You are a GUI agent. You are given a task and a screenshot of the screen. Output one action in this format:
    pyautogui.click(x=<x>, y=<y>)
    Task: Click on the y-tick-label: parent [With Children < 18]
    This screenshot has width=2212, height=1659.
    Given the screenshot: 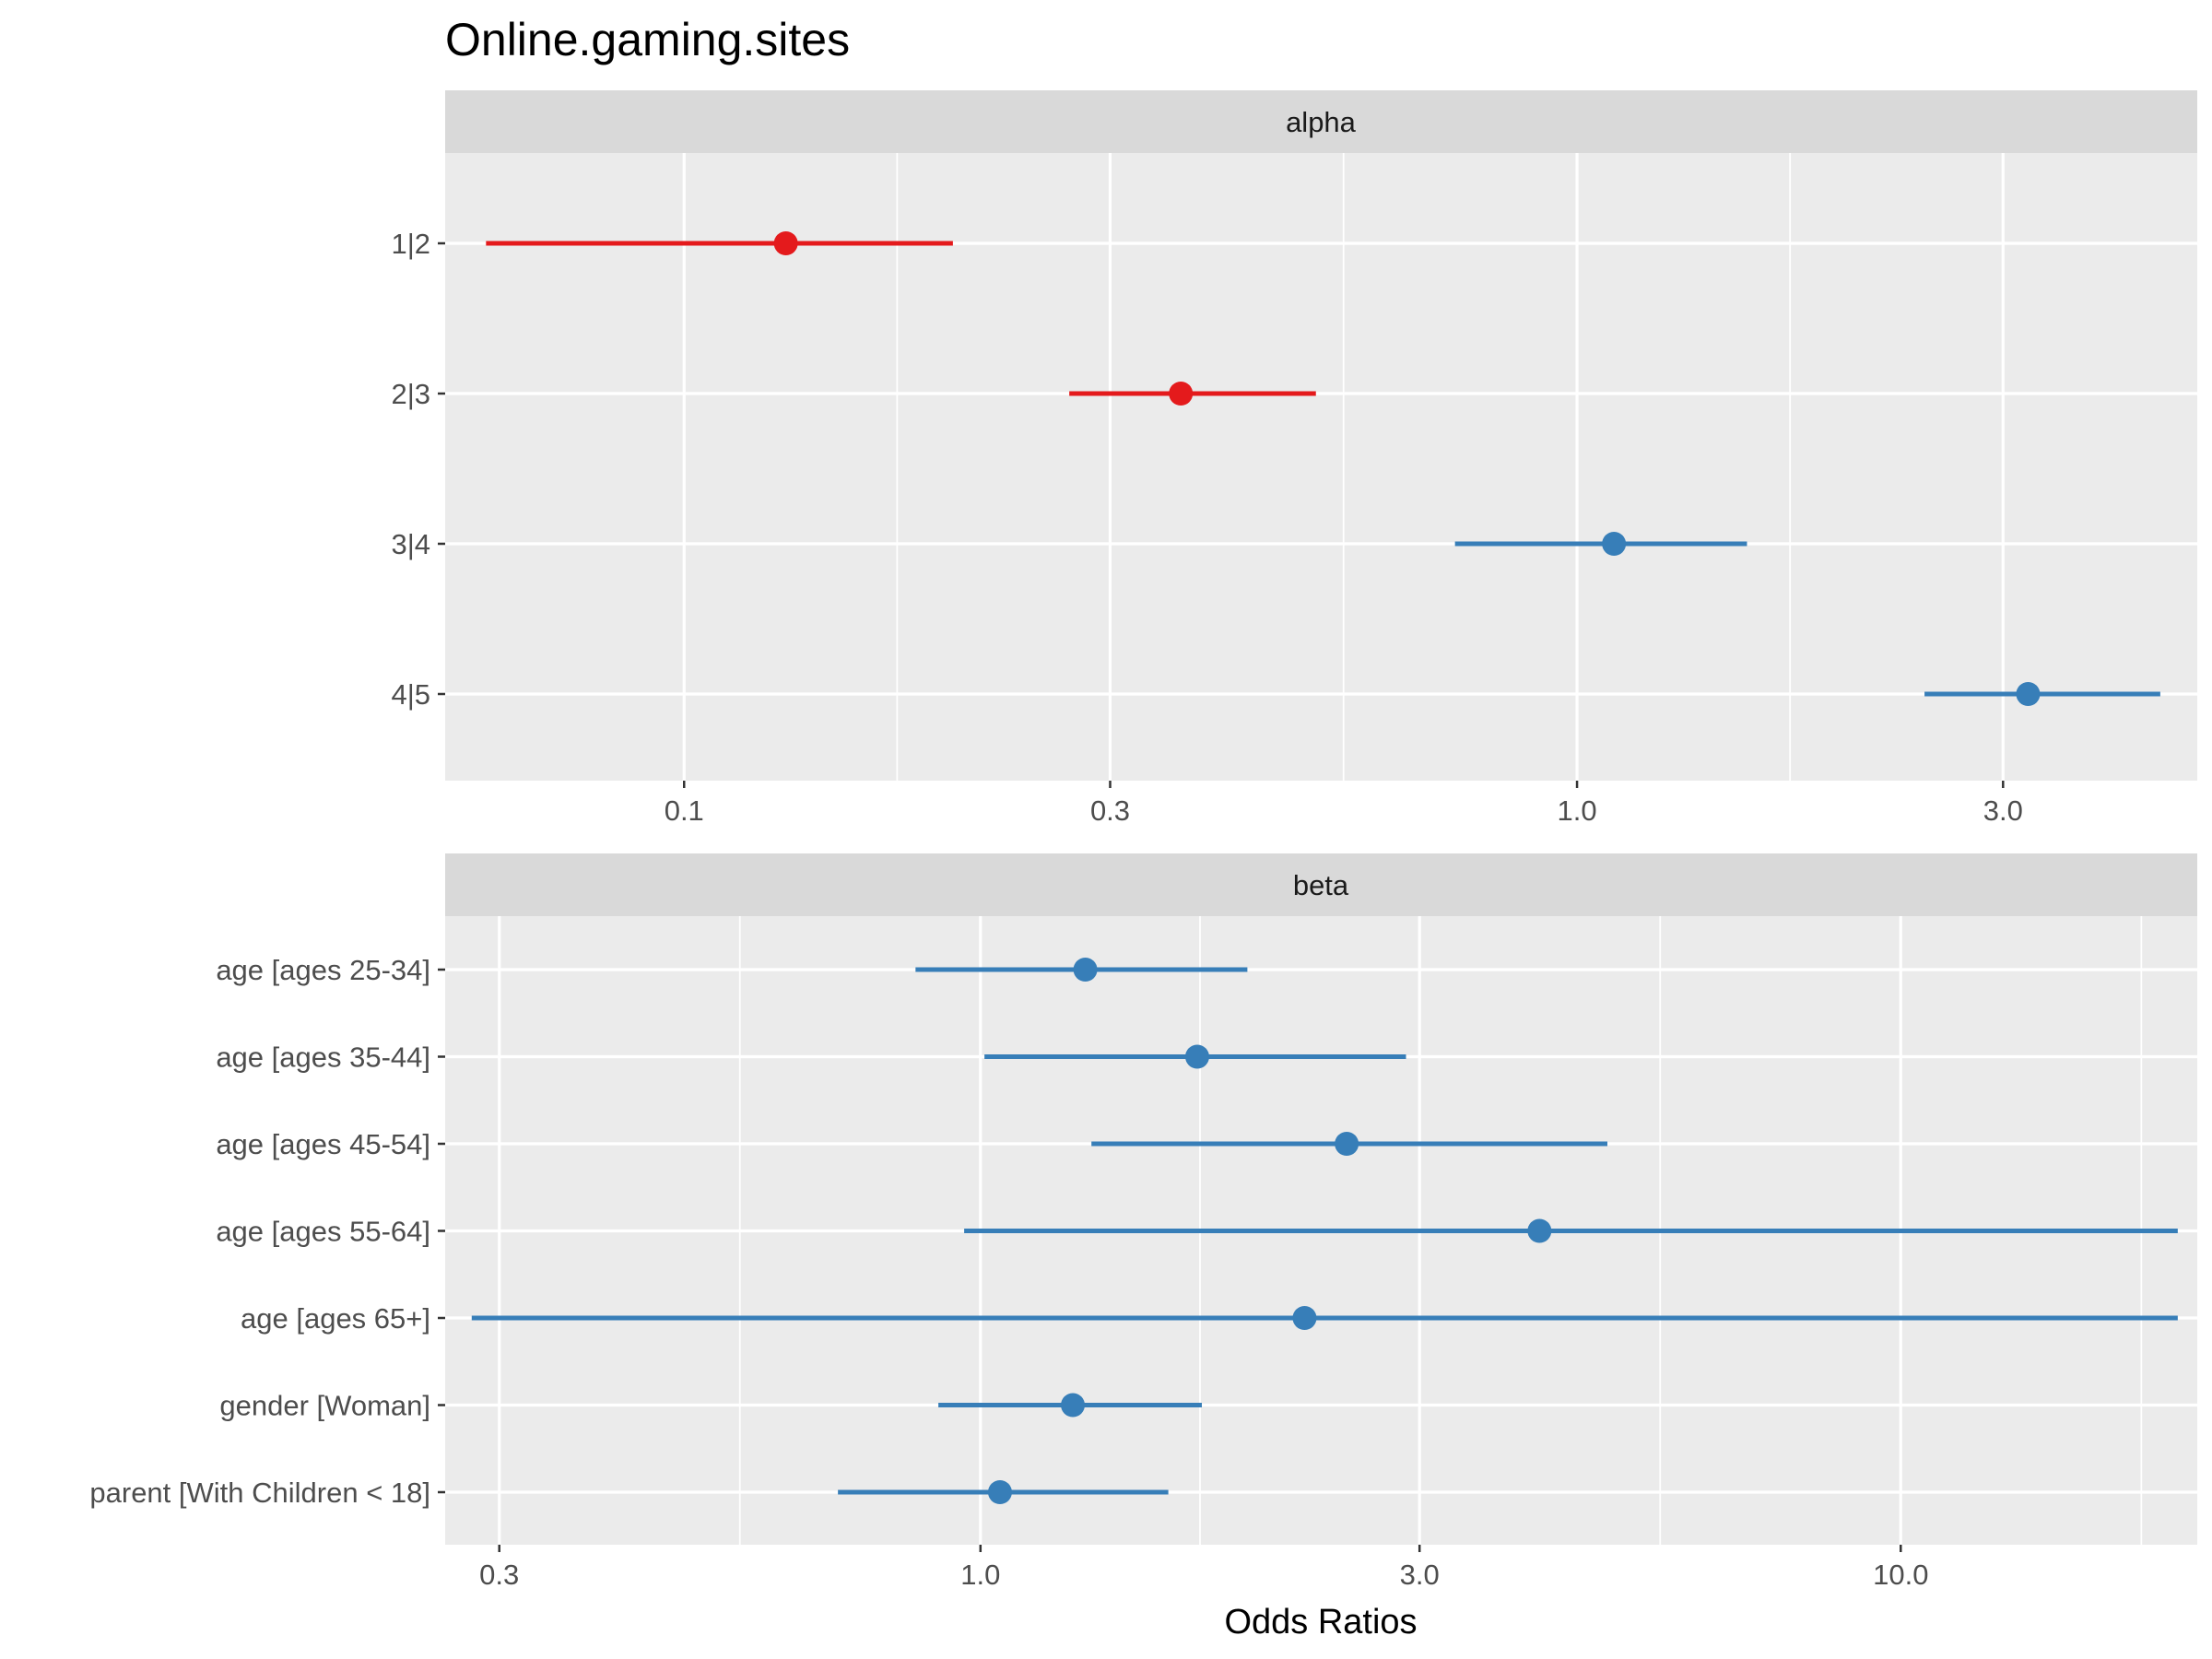 What is the action you would take?
    pyautogui.click(x=259, y=1493)
    